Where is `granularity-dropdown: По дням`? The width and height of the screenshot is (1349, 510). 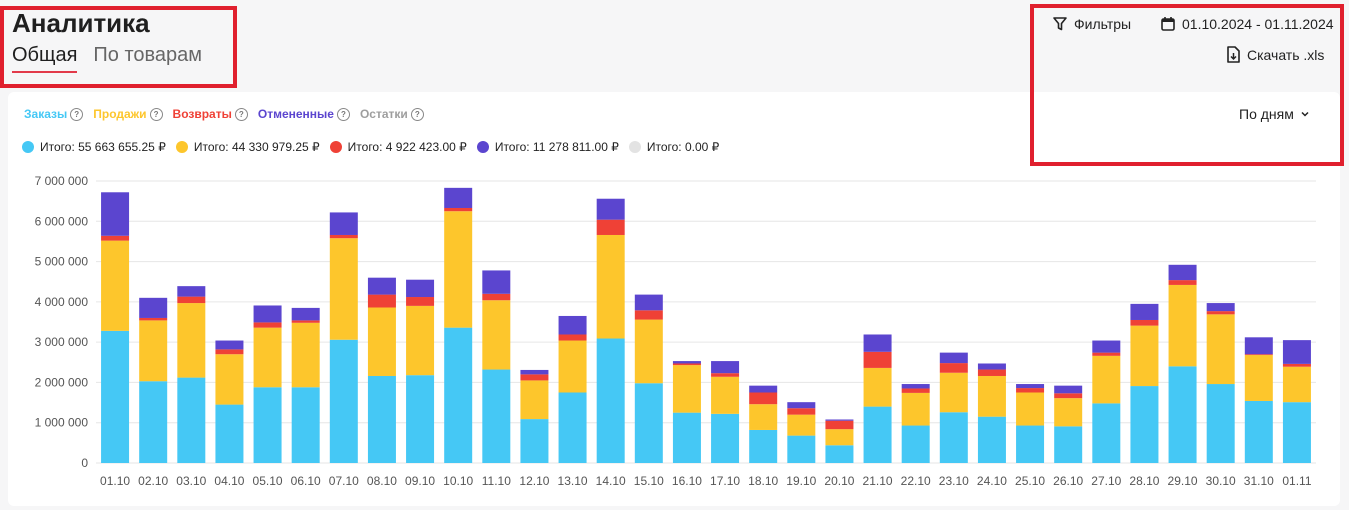
granularity-dropdown: По дням is located at coordinates (1274, 114).